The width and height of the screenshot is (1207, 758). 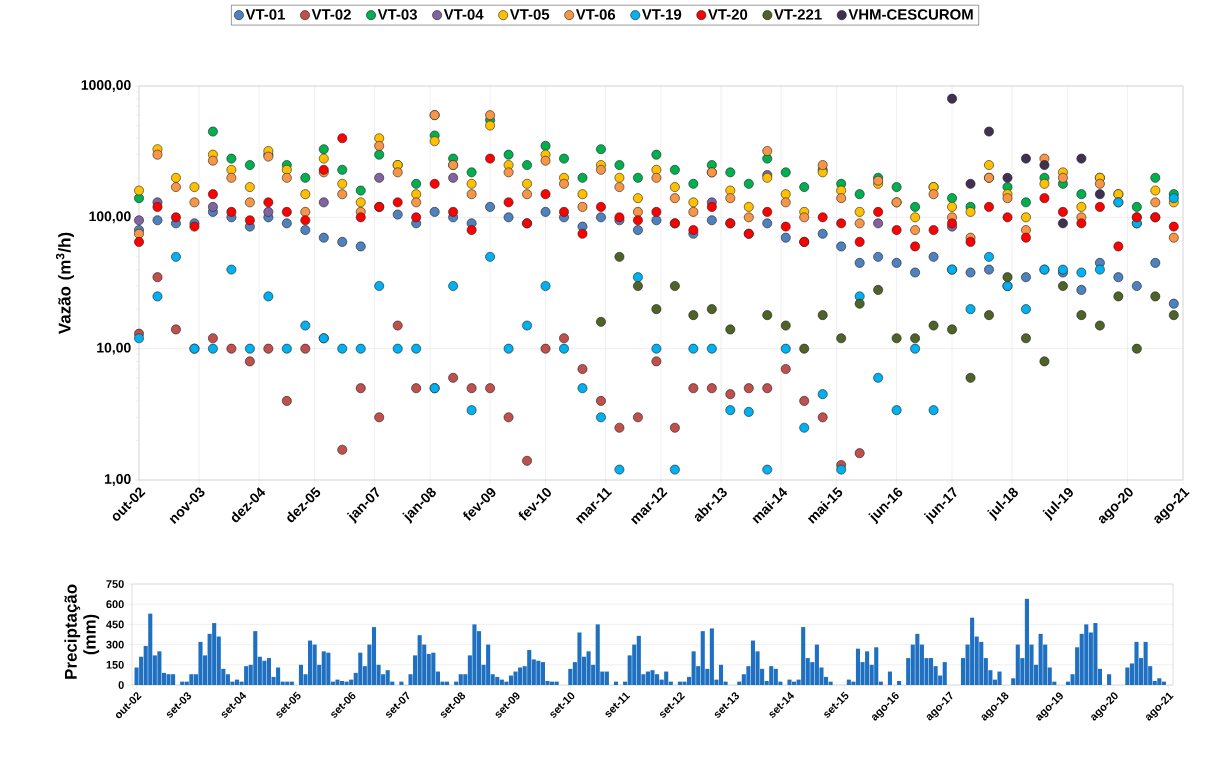 What do you see at coordinates (331, 14) in the screenshot?
I see `legend-label: VT-02` at bounding box center [331, 14].